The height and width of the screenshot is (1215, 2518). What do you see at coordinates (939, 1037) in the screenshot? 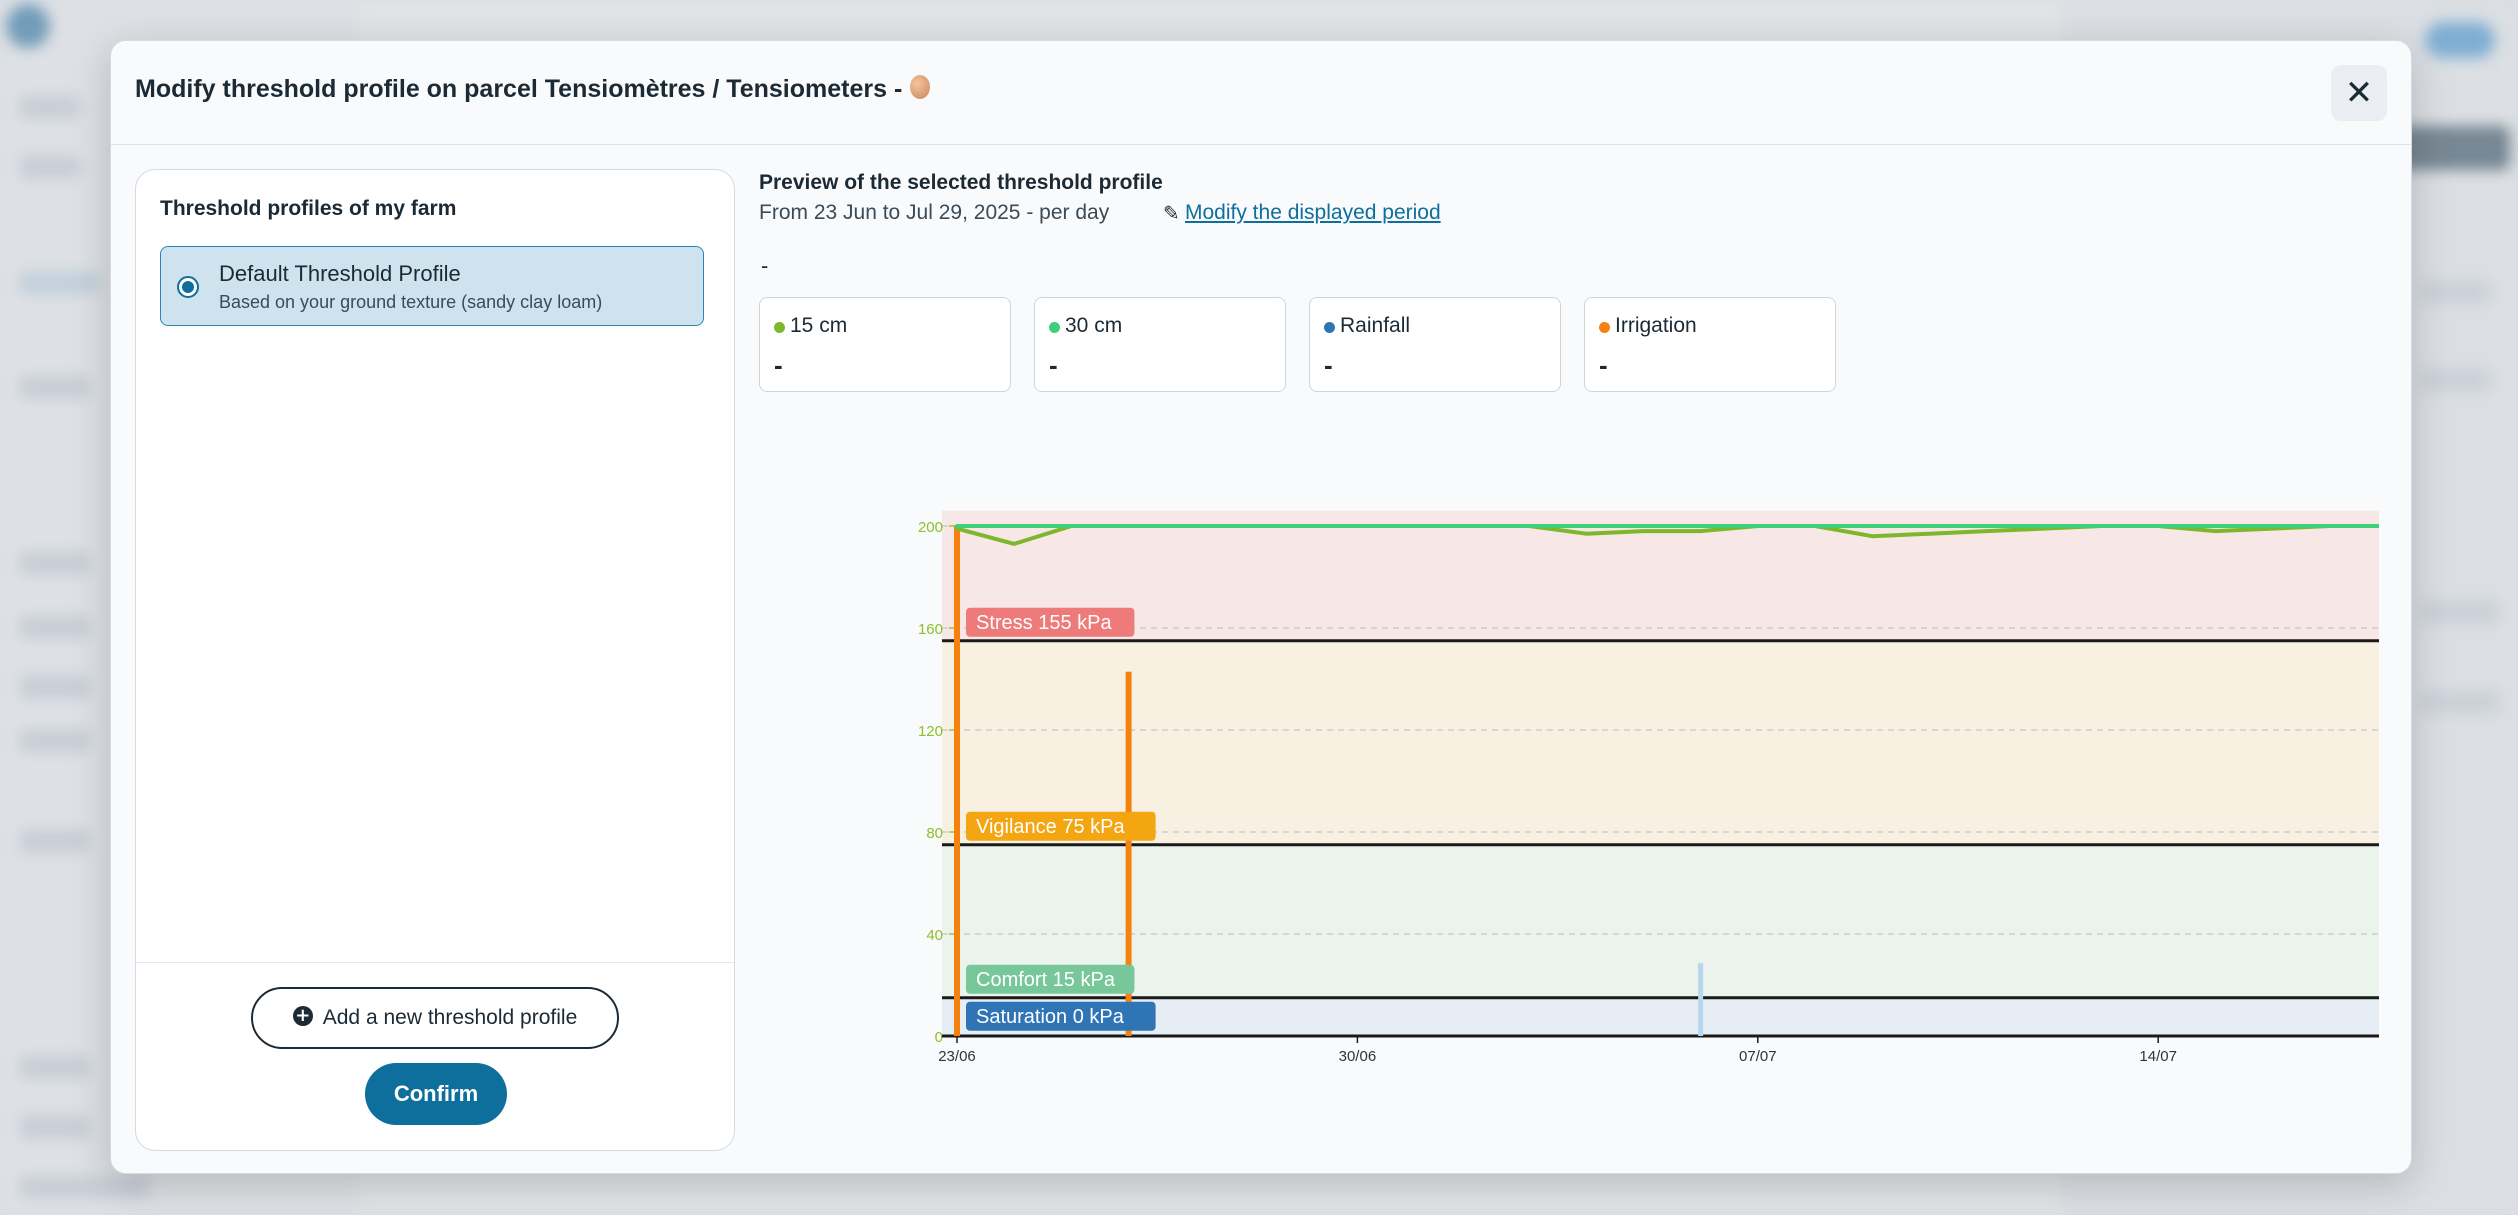
I see `y-left-tick-label: 0` at bounding box center [939, 1037].